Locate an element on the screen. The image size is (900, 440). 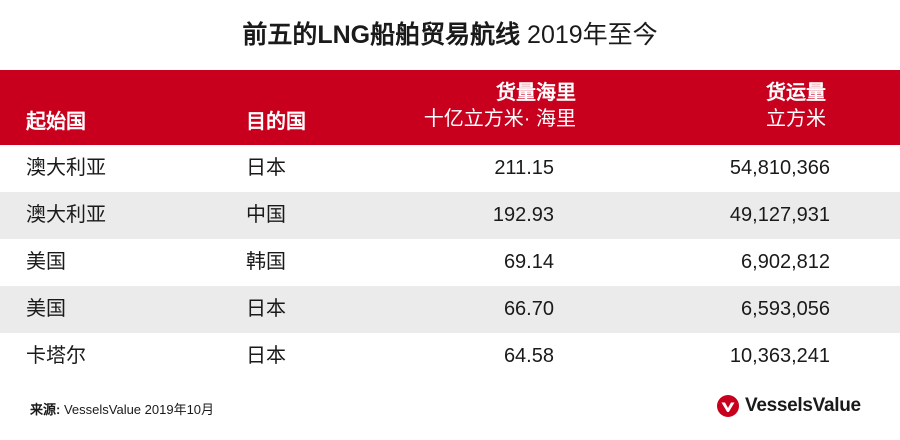
header-vol-unit: 立方米 is located at coordinates (796, 119).